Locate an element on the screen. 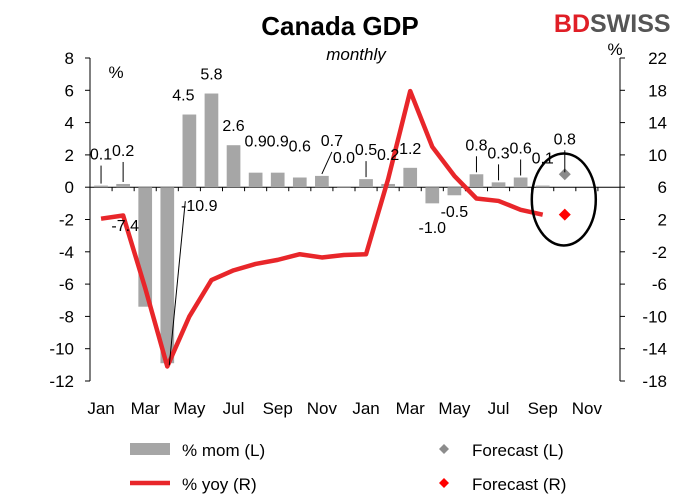  left-y-tick-label: -10 is located at coordinates (61, 349).